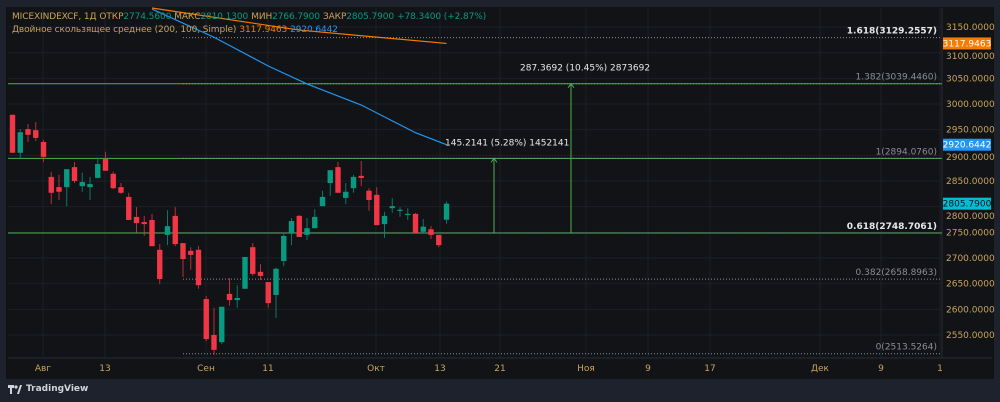  I want to click on ma-200-line, so click(299, 26).